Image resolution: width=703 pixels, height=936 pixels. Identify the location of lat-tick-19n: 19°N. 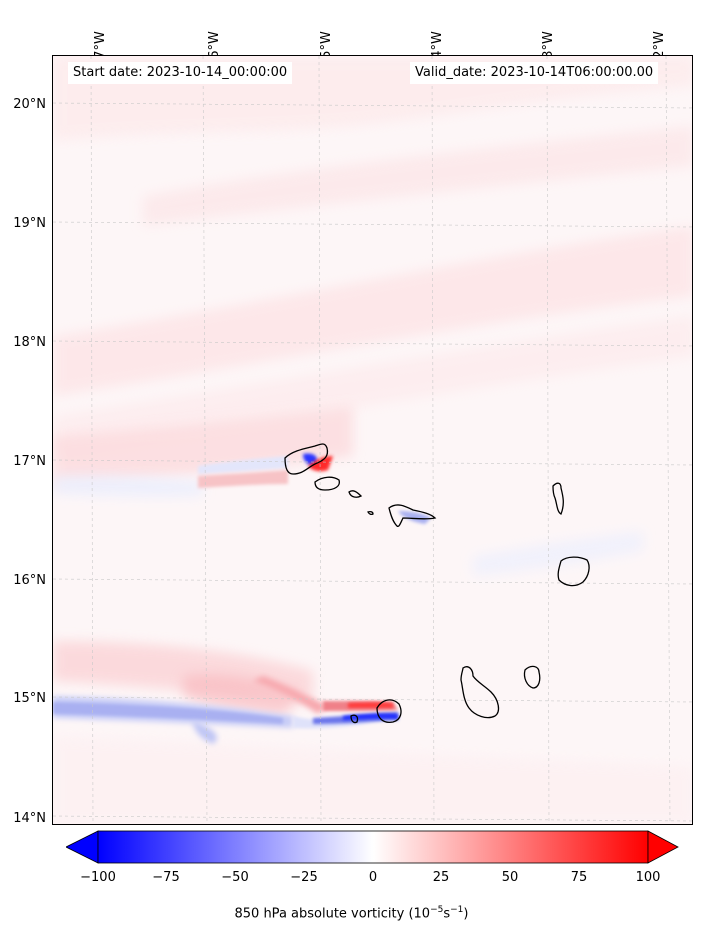
(29, 223).